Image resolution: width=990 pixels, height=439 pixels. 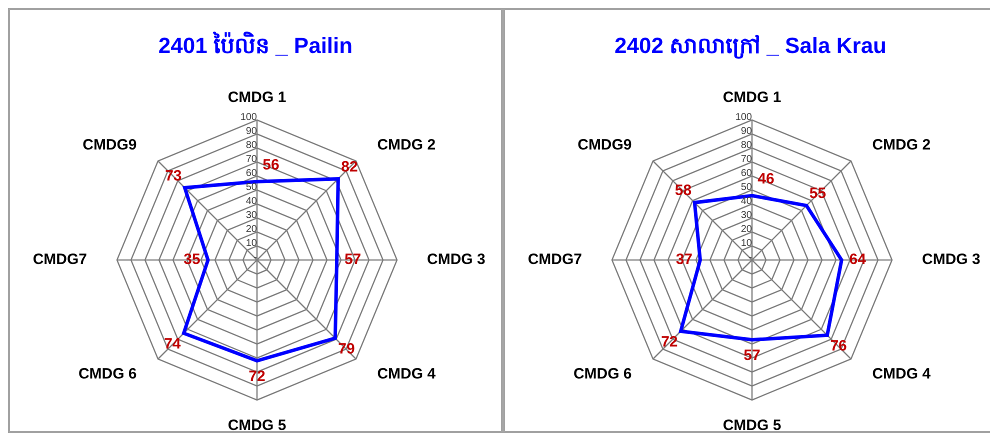 I want to click on data-label: 58, so click(x=683, y=191).